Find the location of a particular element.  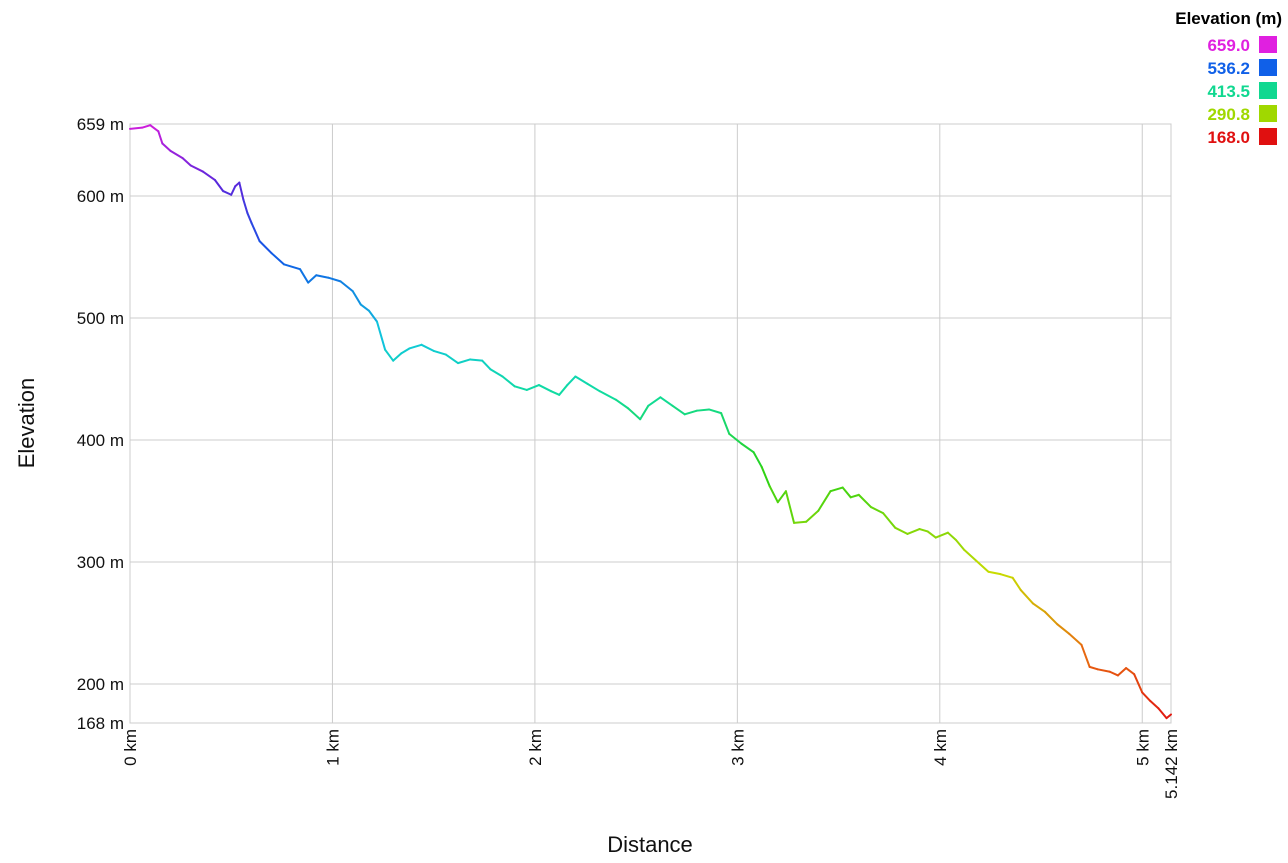

legend-entry-label: 659.0 is located at coordinates (1228, 45).